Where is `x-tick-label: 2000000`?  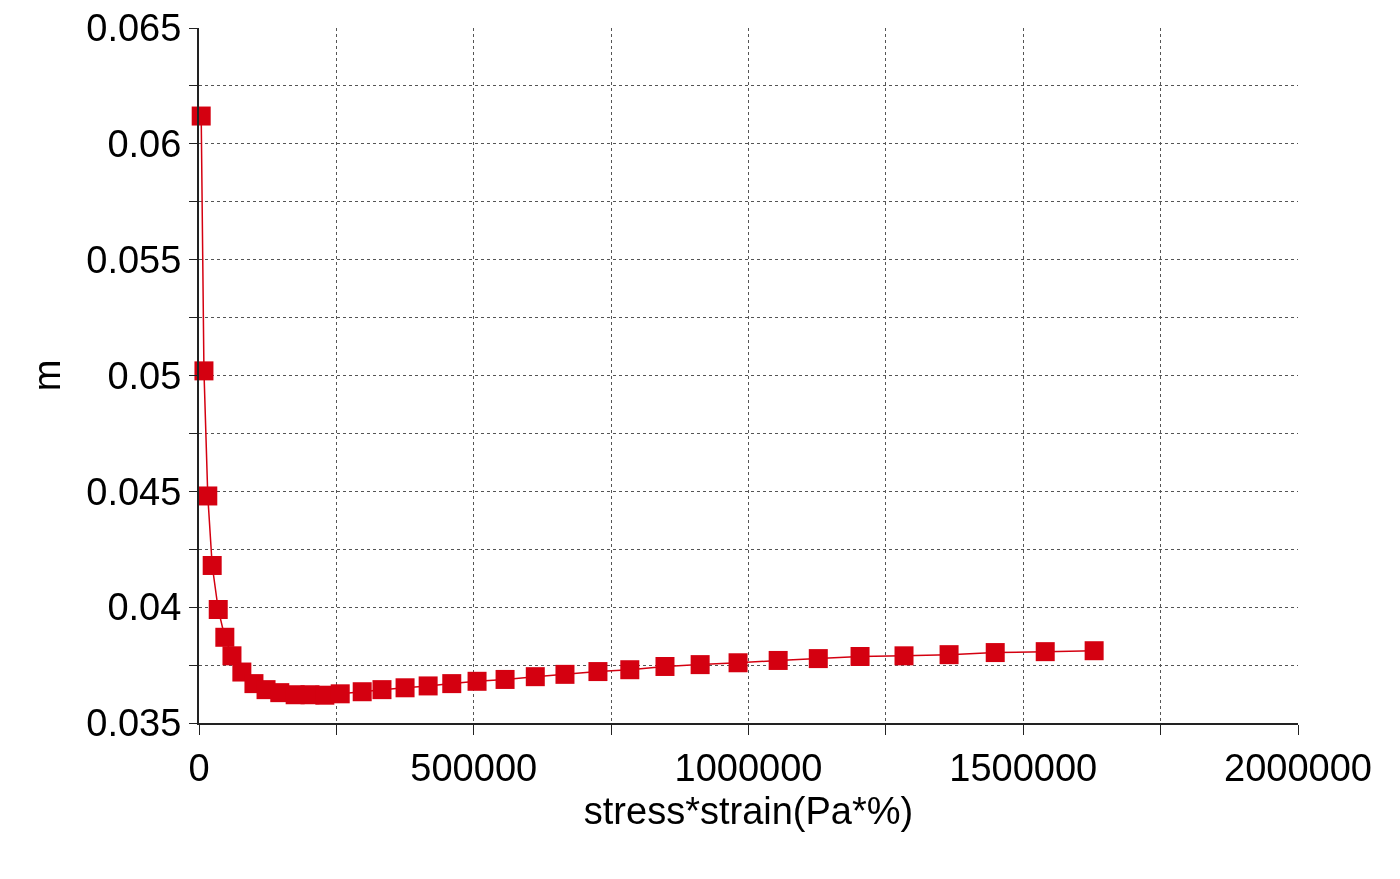
x-tick-label: 2000000 is located at coordinates (1298, 767).